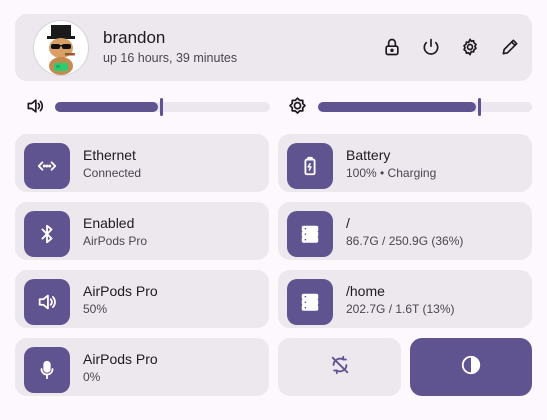 The image size is (547, 420). I want to click on tile-title: /home, so click(365, 291).